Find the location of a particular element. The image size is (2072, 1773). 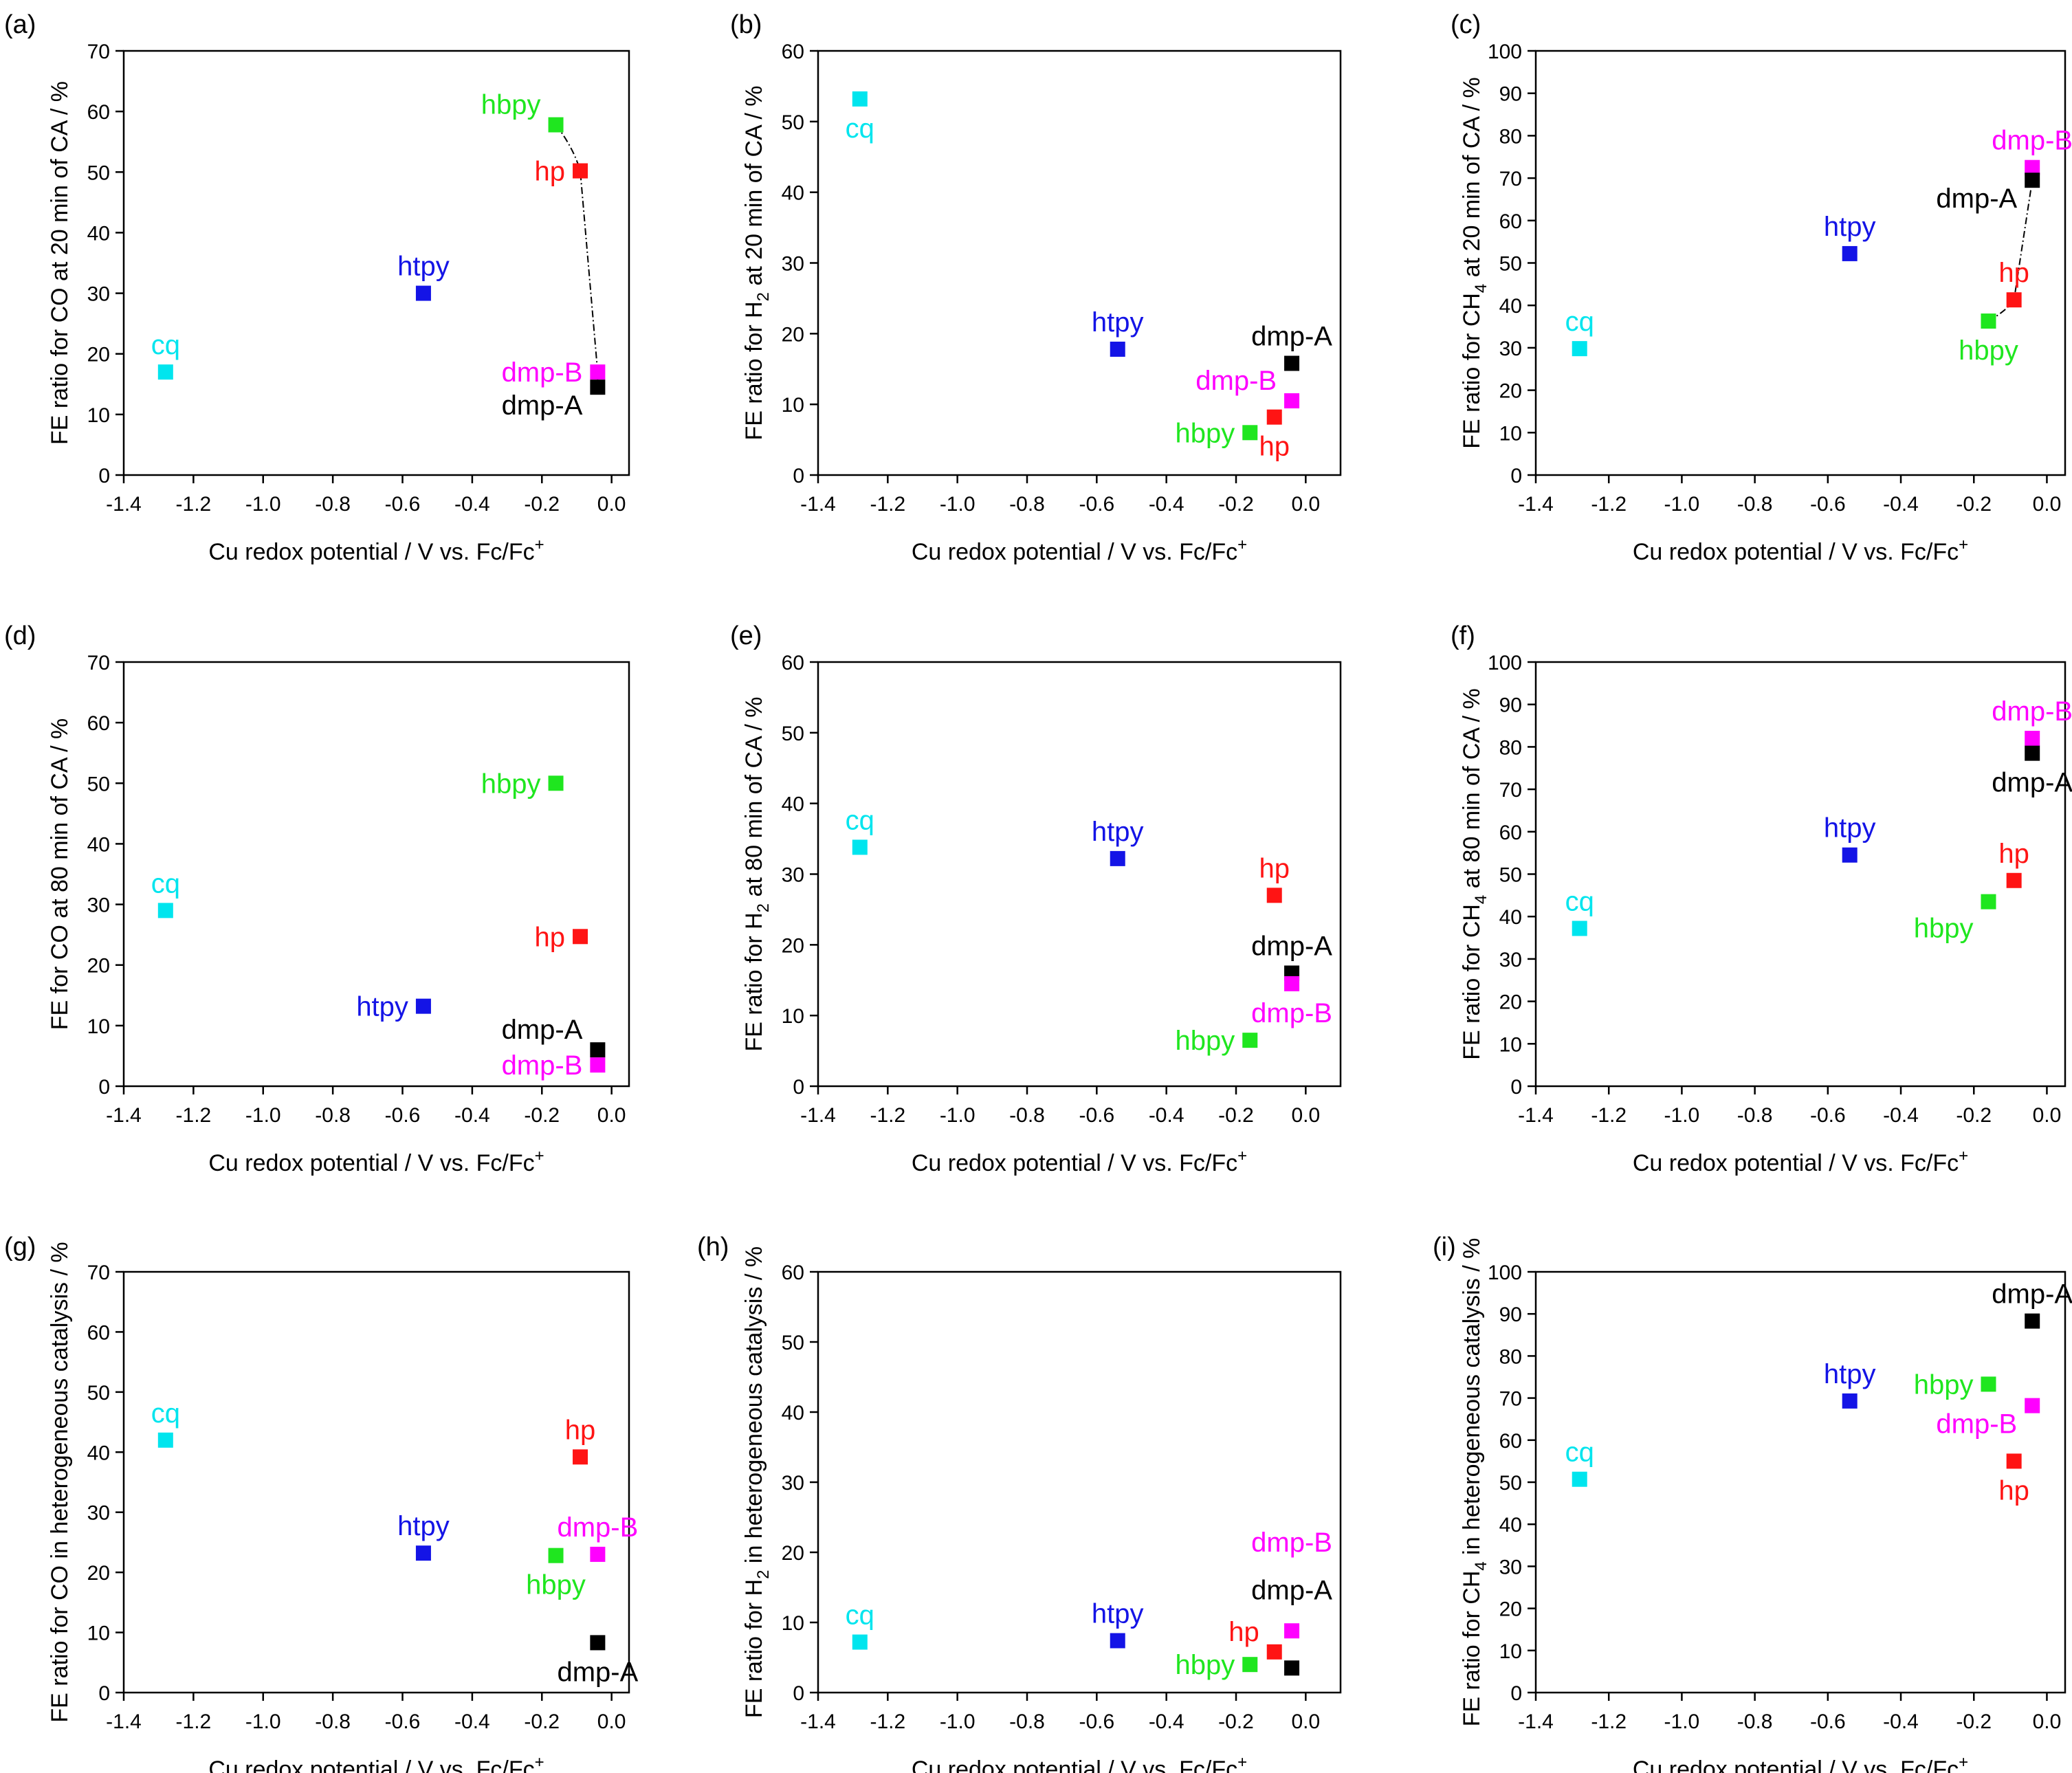

y-axis-title: FE ratio for CO at 20 min of CA / % is located at coordinates (60, 263).